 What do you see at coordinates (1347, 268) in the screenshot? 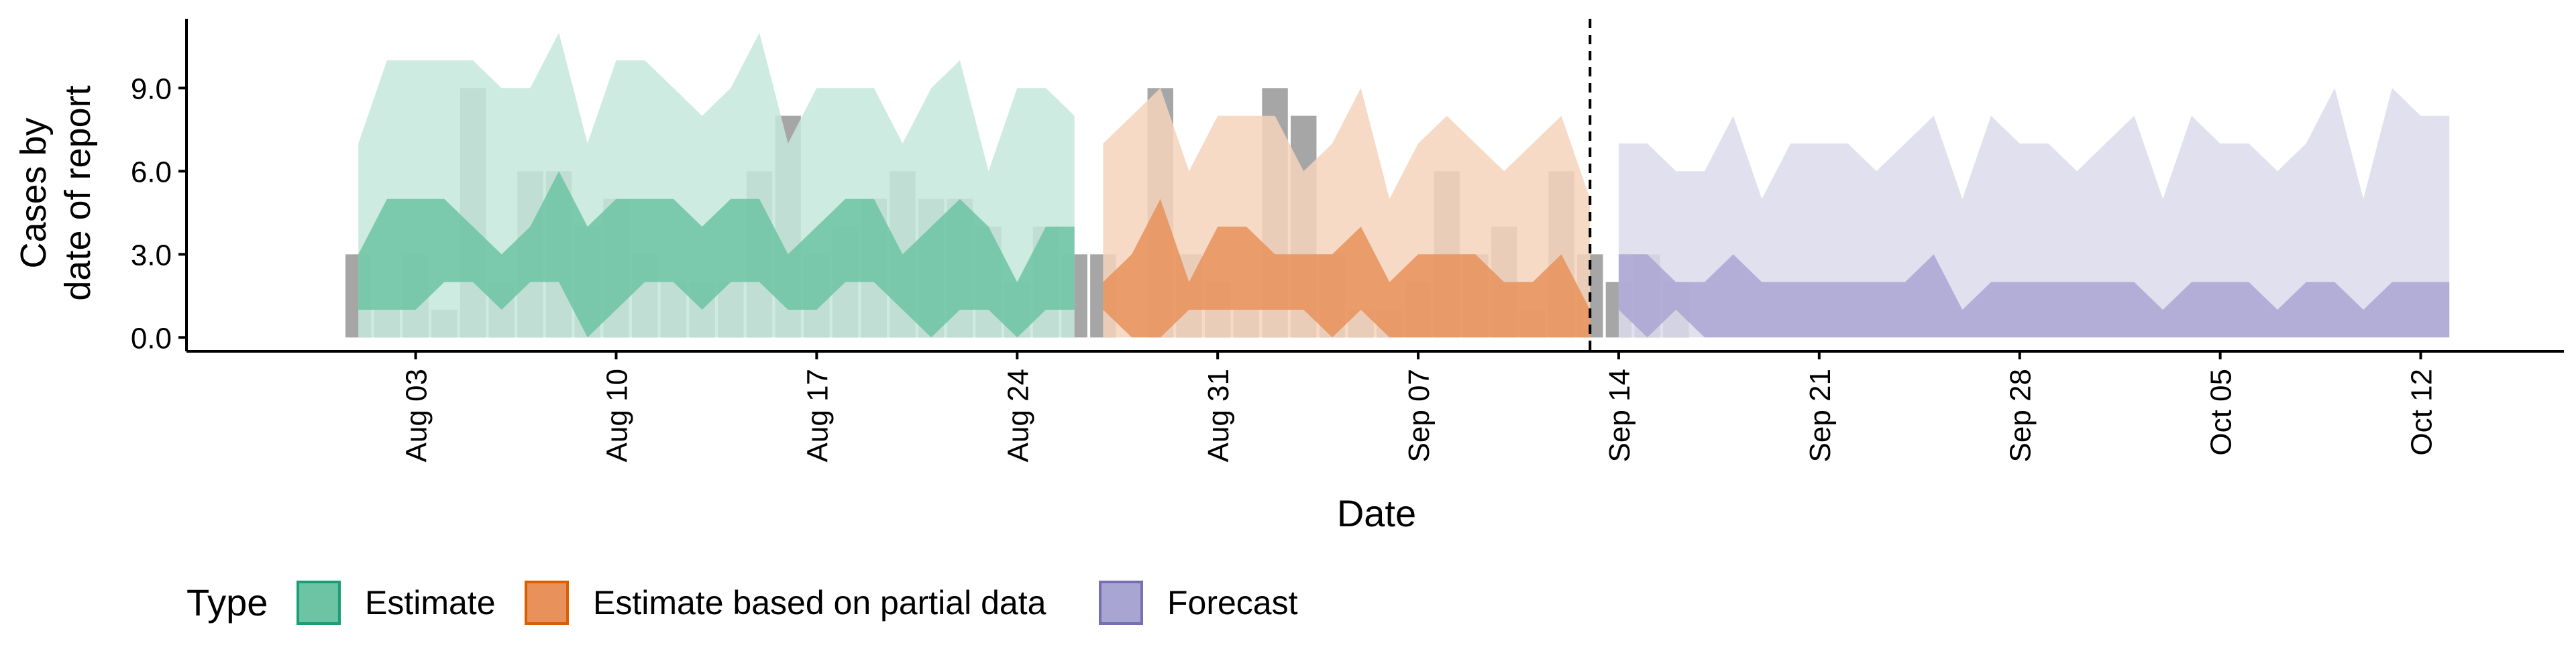
I see `estimate-based-on-partial-data-inner-band` at bounding box center [1347, 268].